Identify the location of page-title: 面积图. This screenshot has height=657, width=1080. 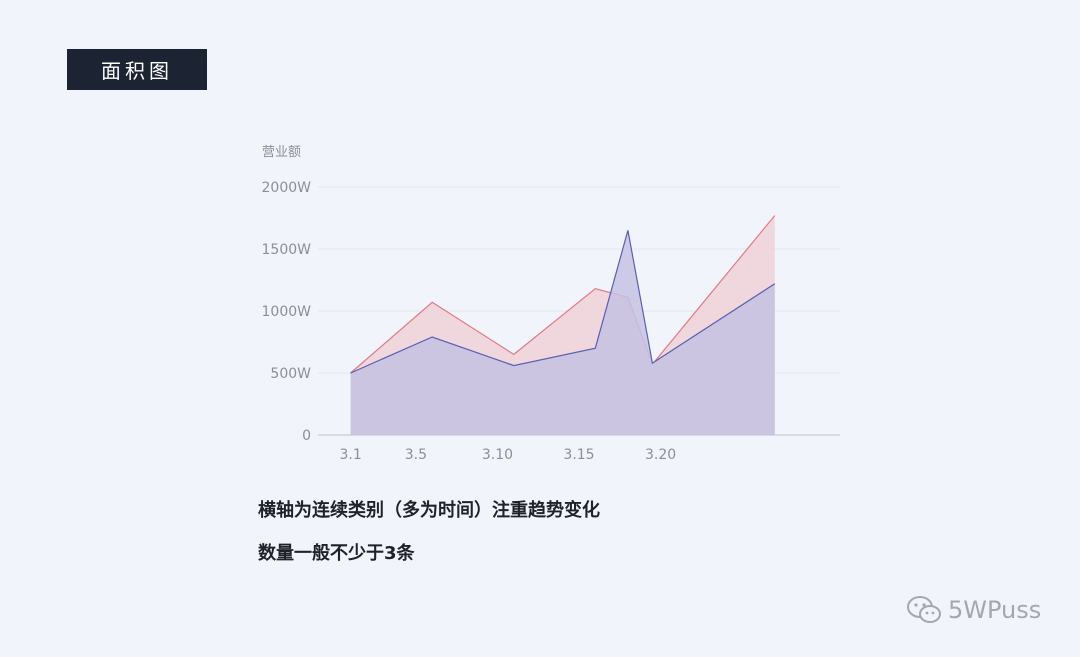
(137, 69).